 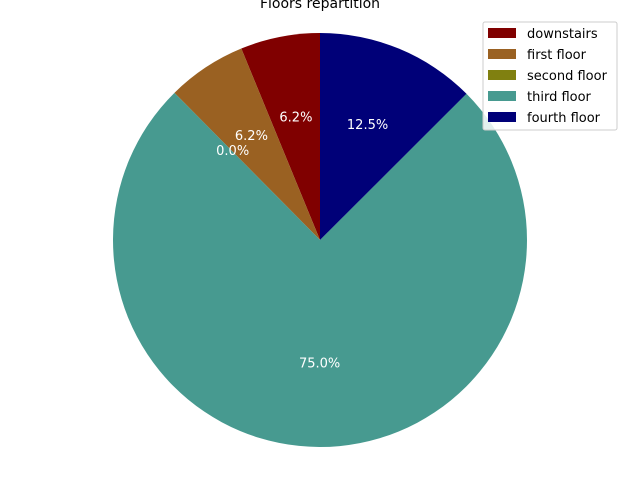 What do you see at coordinates (559, 97) in the screenshot?
I see `legend-label-third-floor: third floor` at bounding box center [559, 97].